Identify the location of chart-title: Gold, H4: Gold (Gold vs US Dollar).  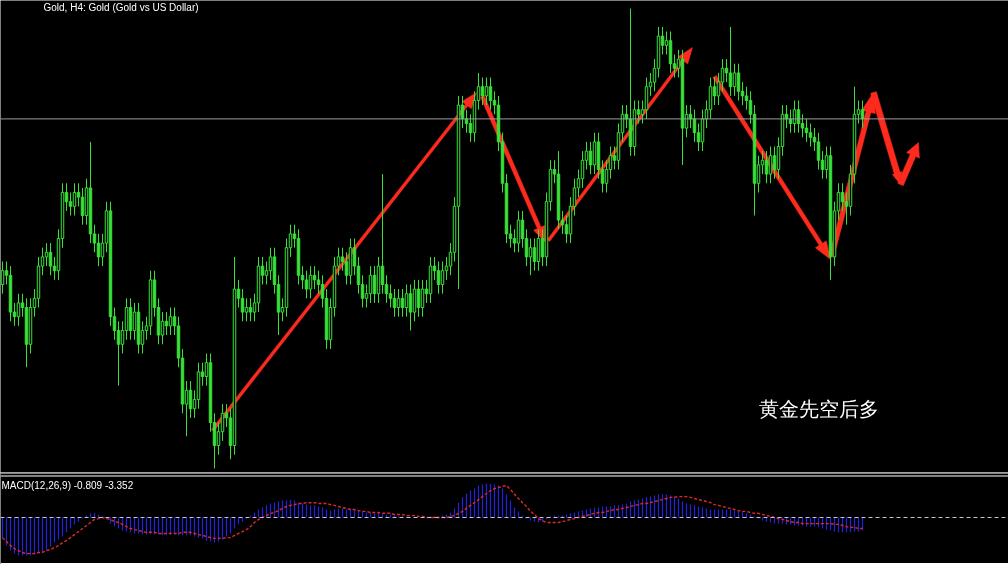
(121, 7).